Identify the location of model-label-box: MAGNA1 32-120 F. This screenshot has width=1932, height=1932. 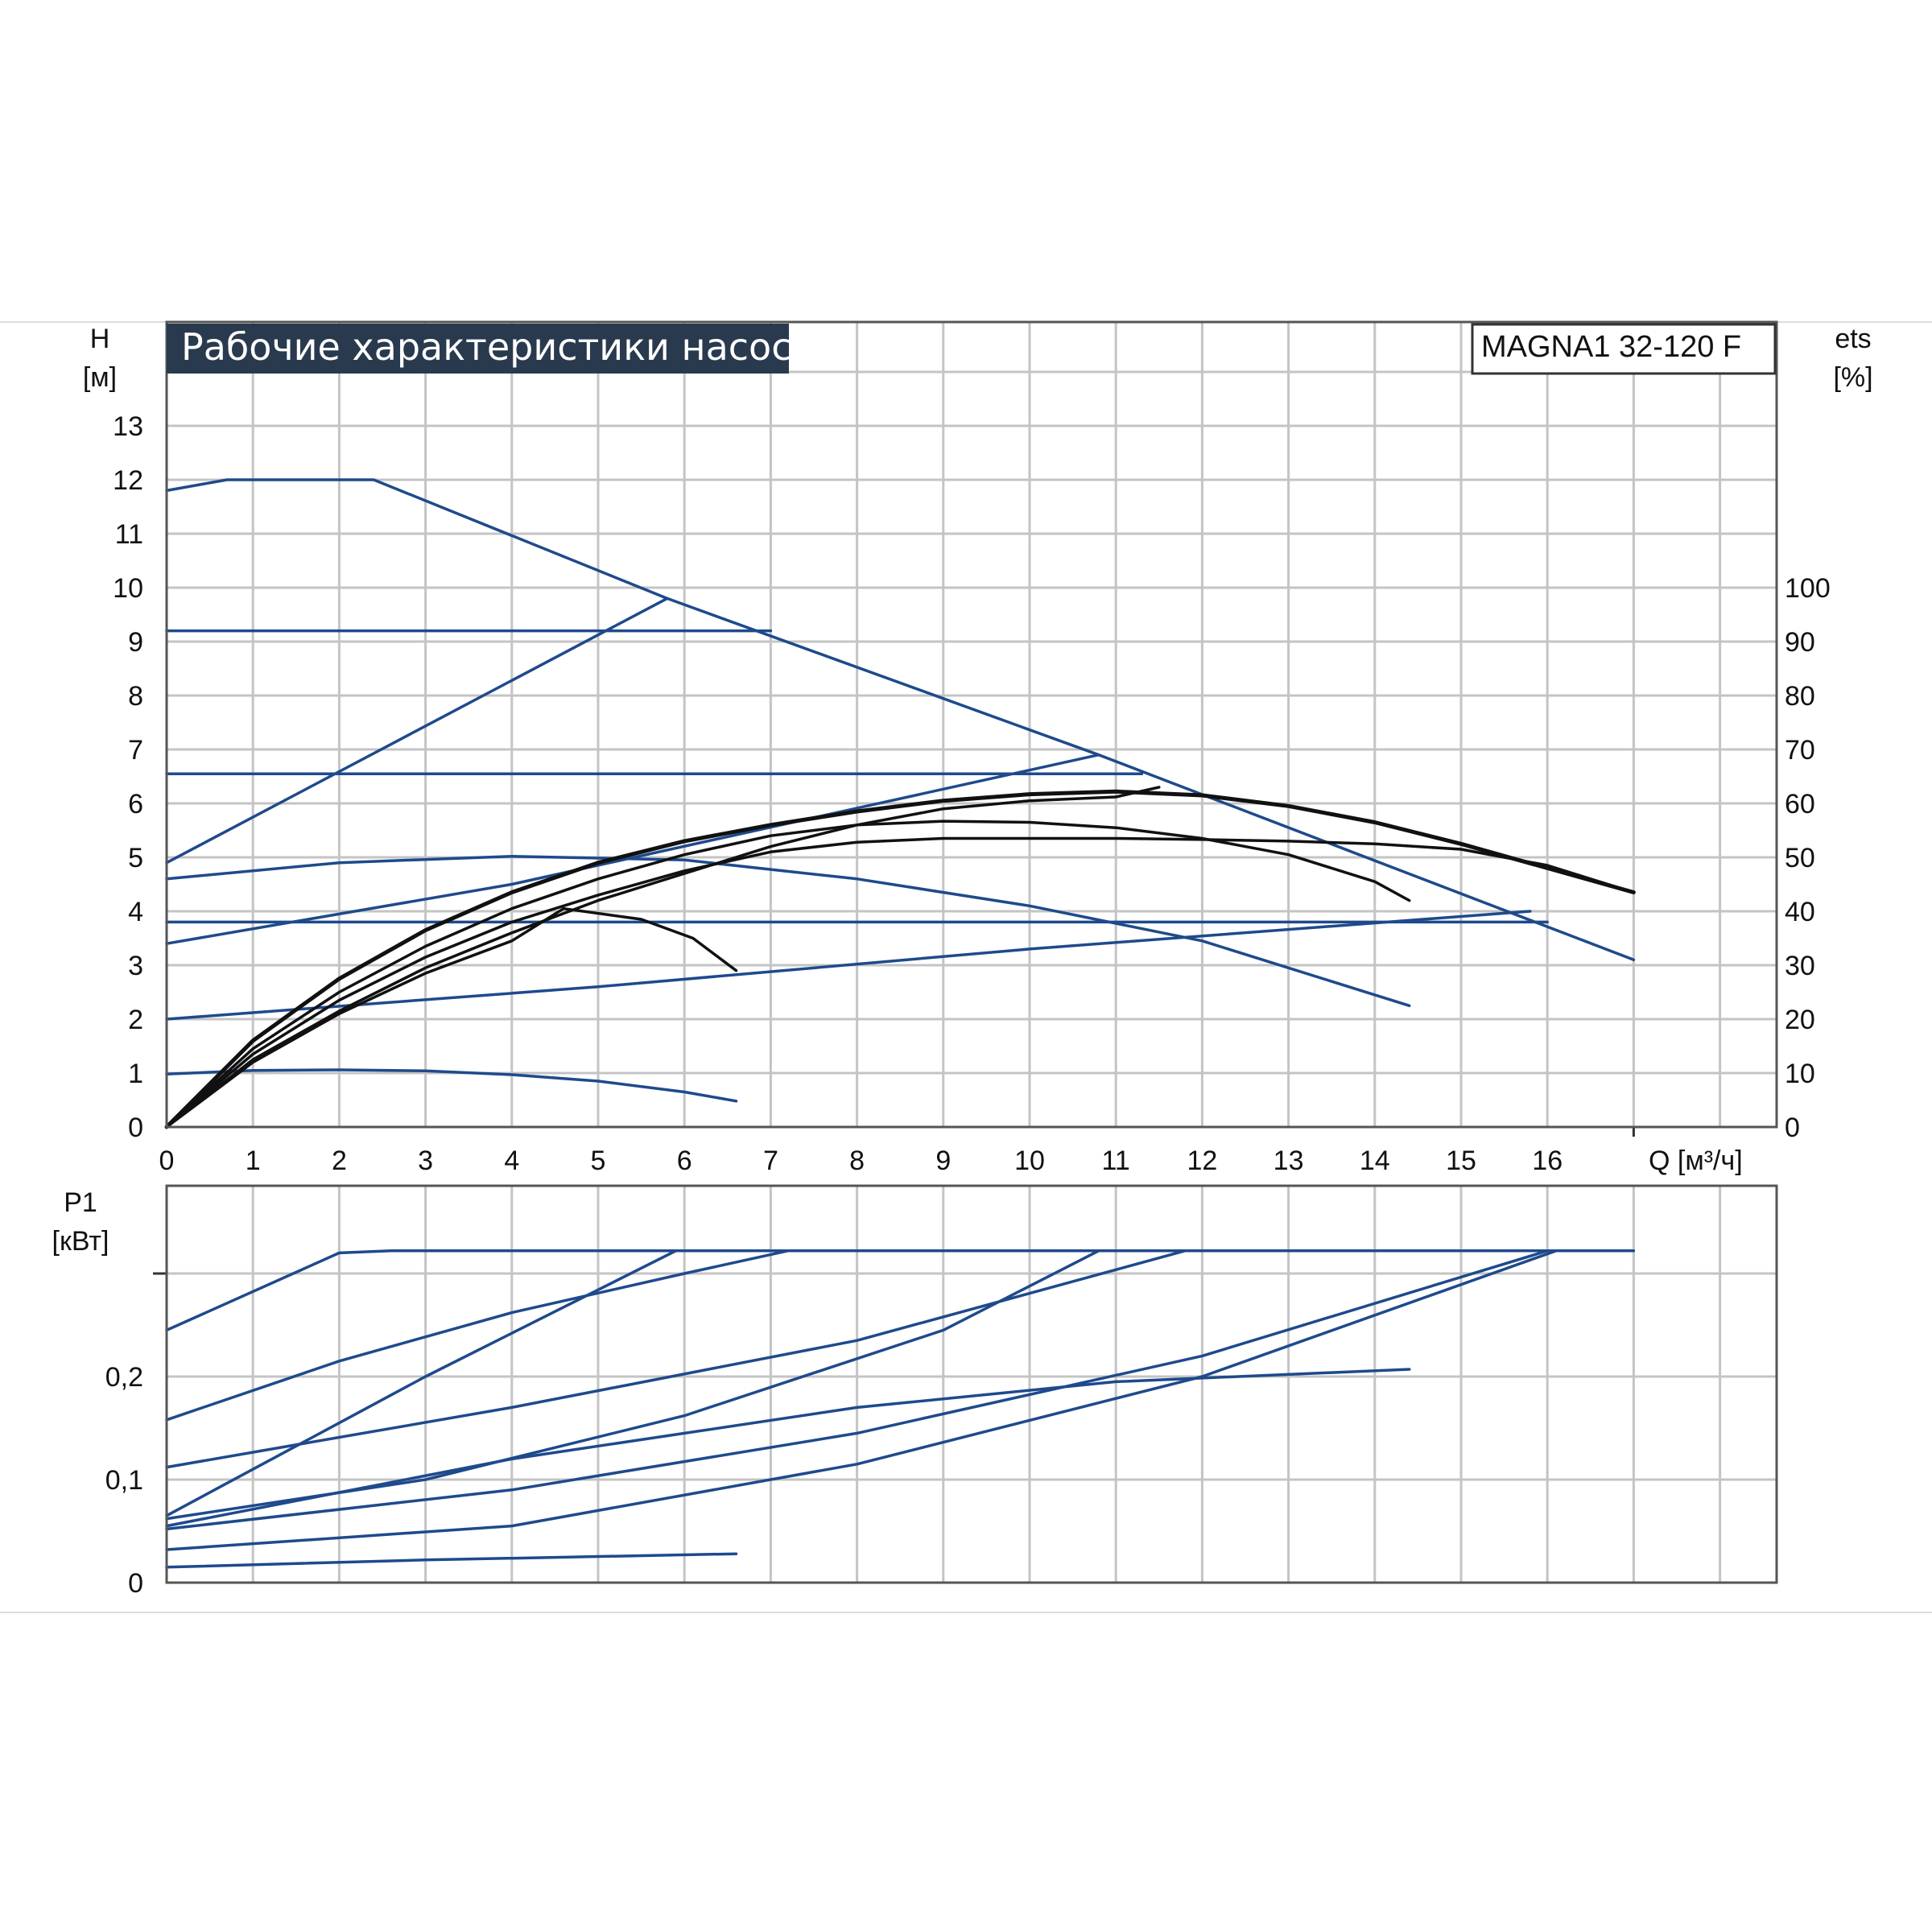
(1624, 349).